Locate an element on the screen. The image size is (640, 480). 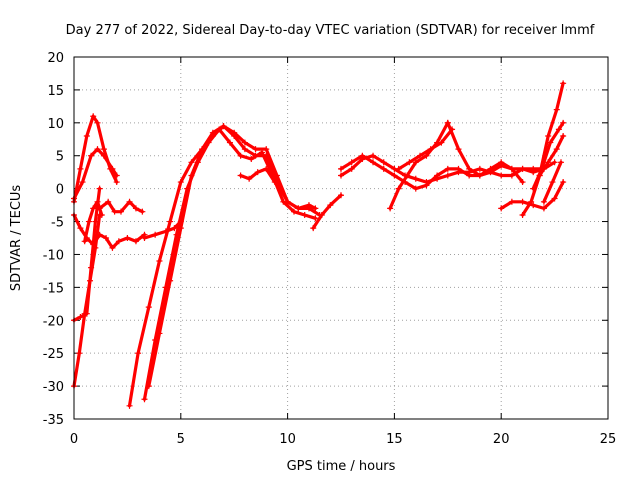
y-tick-label: 5 is located at coordinates (60, 157).